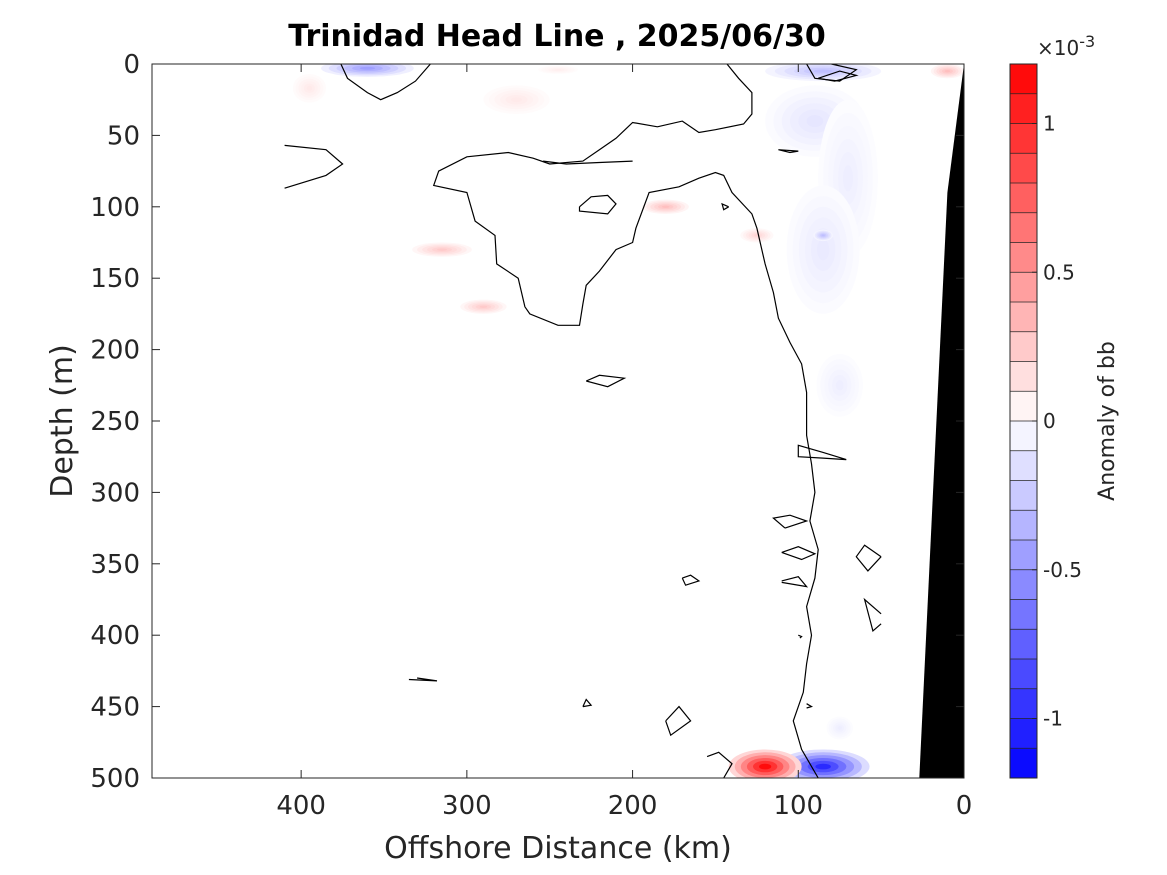  Describe the element at coordinates (558, 848) in the screenshot. I see `x-axis-label: Offshore Distance (km)` at that location.